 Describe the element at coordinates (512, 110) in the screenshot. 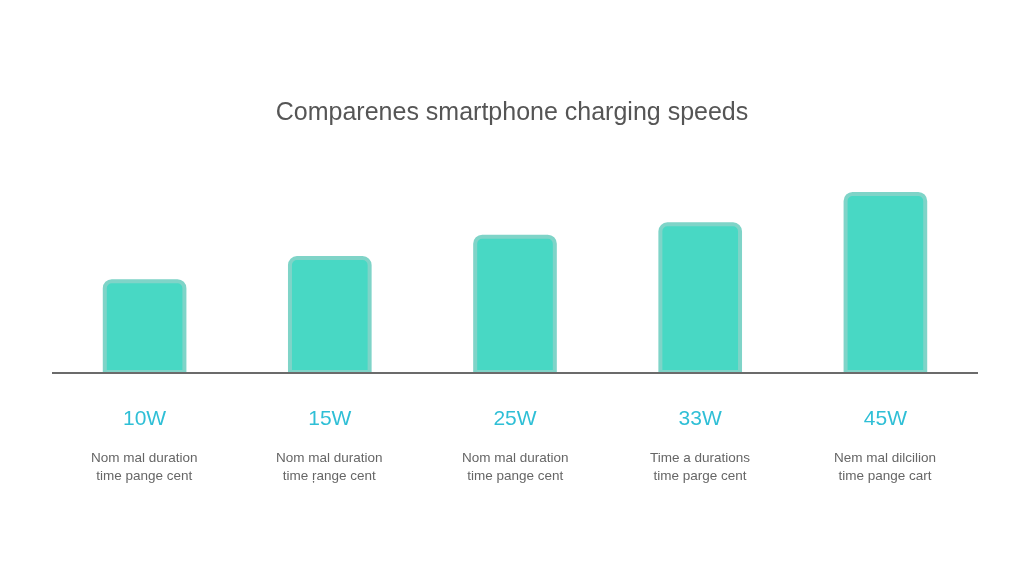

I see `chart-title: Comparenes smartphone charging speeds` at that location.